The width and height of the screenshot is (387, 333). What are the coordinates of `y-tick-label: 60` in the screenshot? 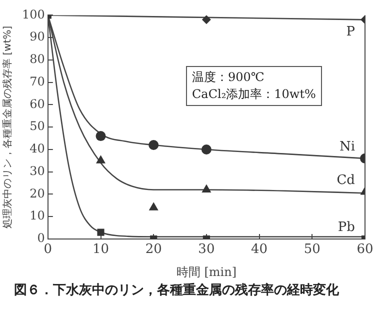 It's located at (37, 103).